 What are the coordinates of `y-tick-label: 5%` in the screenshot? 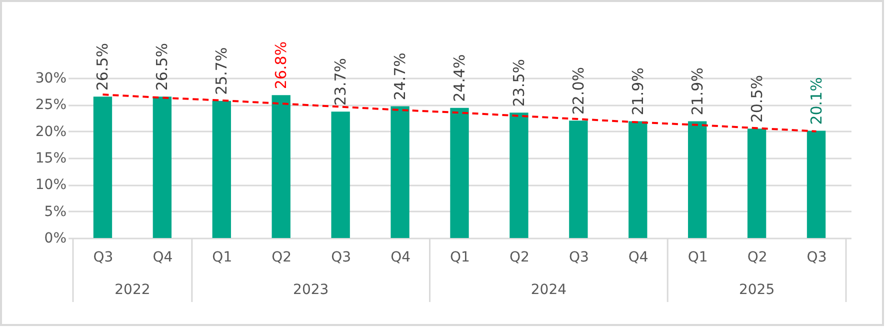 It's located at (55, 212).